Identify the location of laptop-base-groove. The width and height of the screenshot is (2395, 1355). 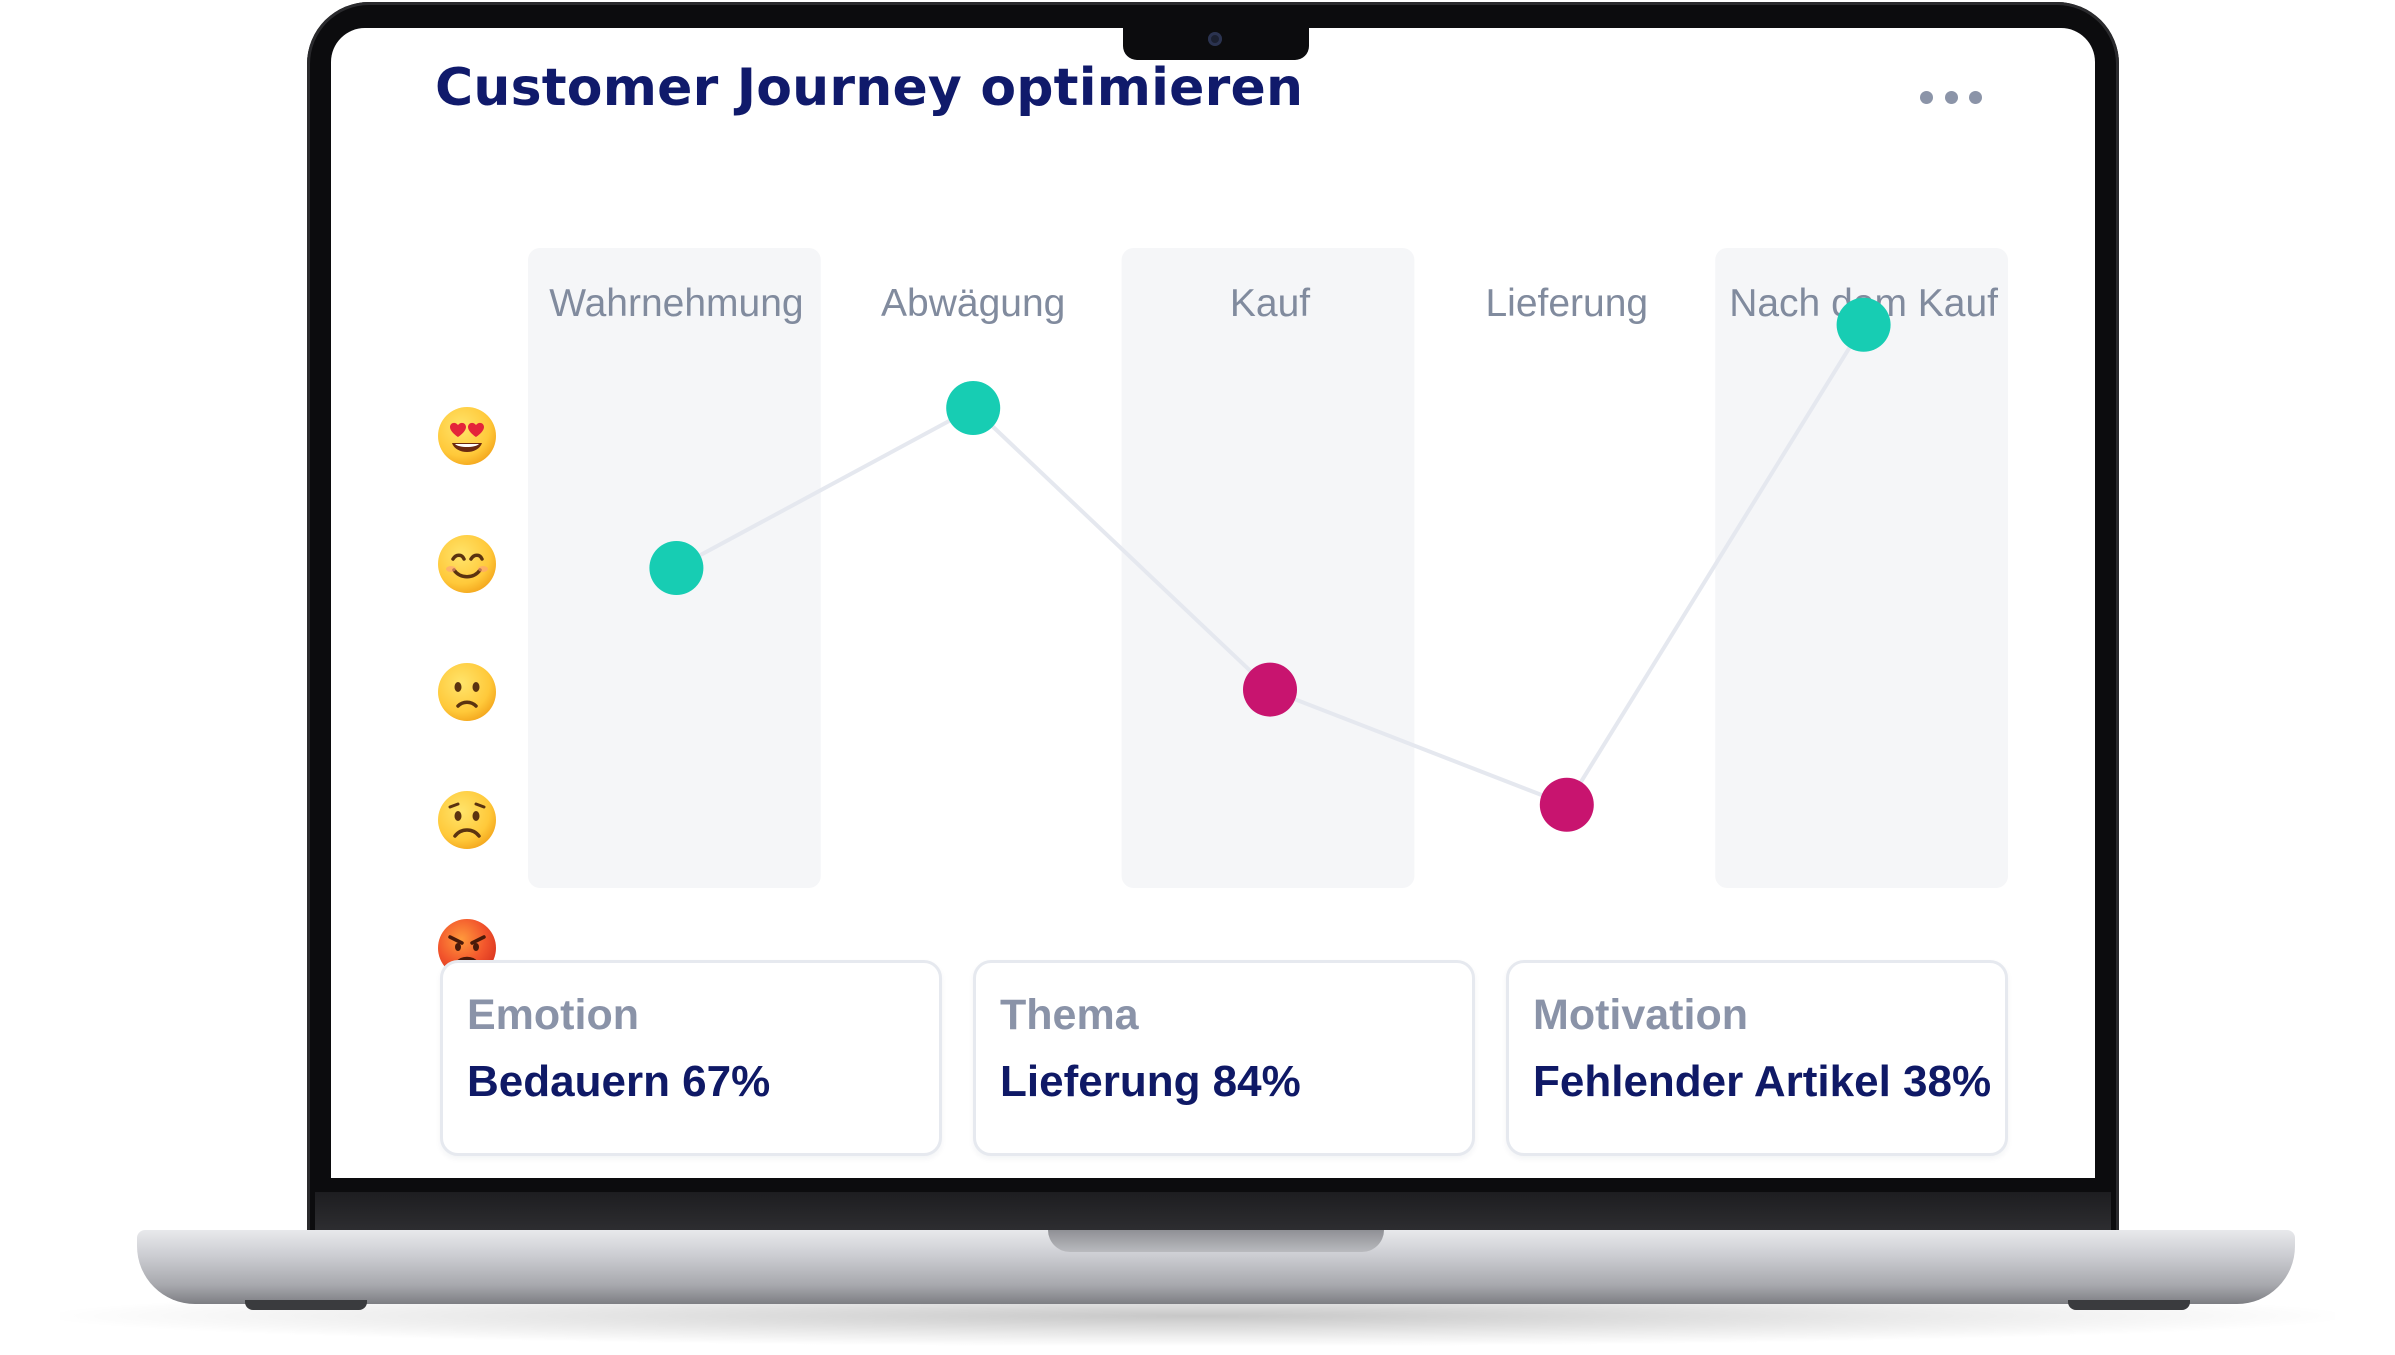
(1216, 1241).